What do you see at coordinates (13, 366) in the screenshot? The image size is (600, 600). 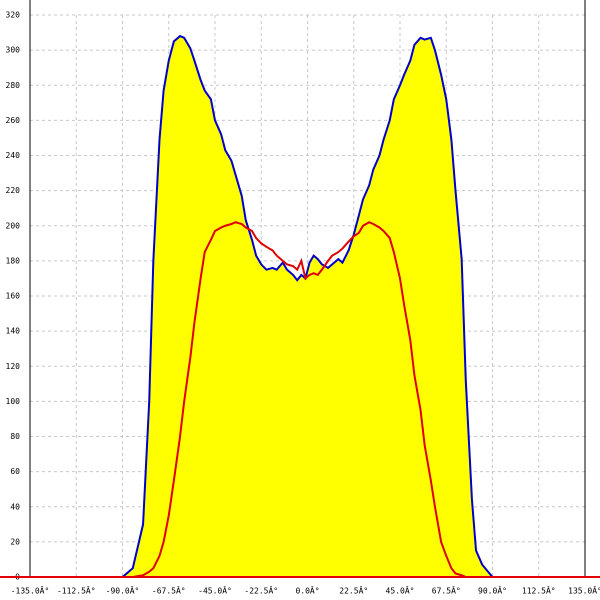 I see `y-tick-label: 120` at bounding box center [13, 366].